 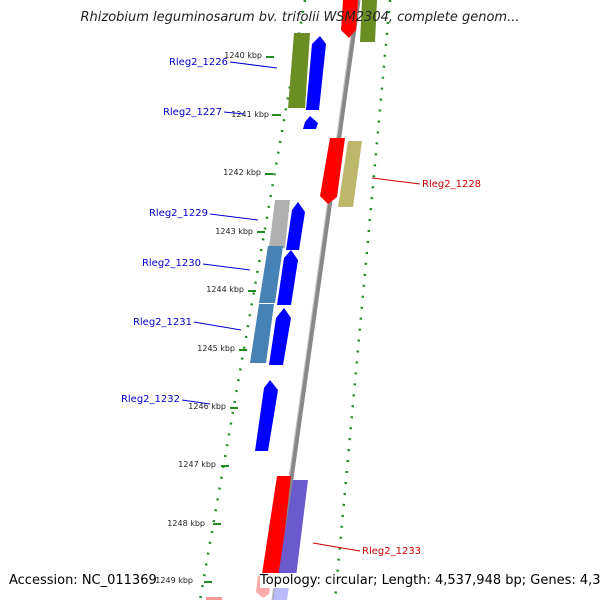 I want to click on gene-label-1232: Rleg2_1232, so click(x=150, y=399).